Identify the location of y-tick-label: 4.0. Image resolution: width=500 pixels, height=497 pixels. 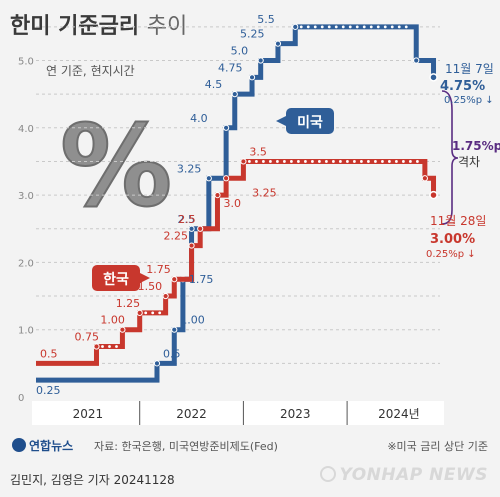
(26, 129).